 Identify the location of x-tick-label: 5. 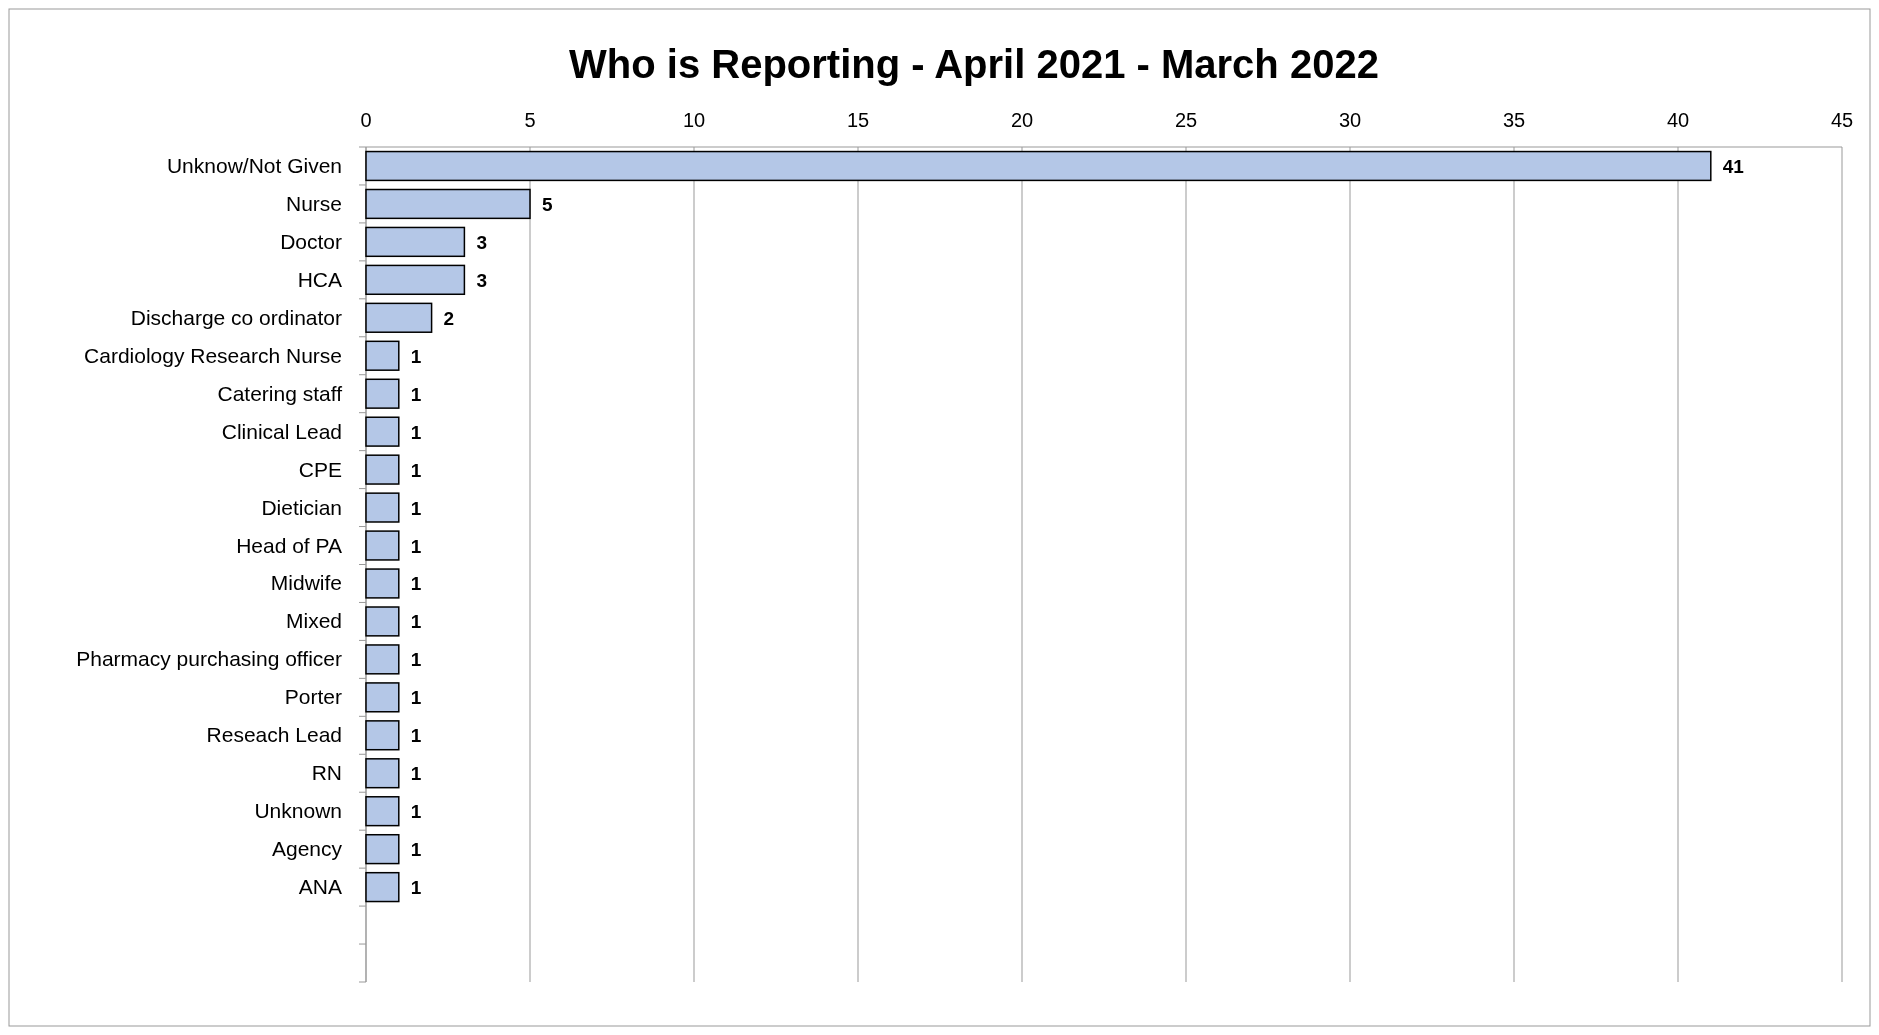
(530, 120).